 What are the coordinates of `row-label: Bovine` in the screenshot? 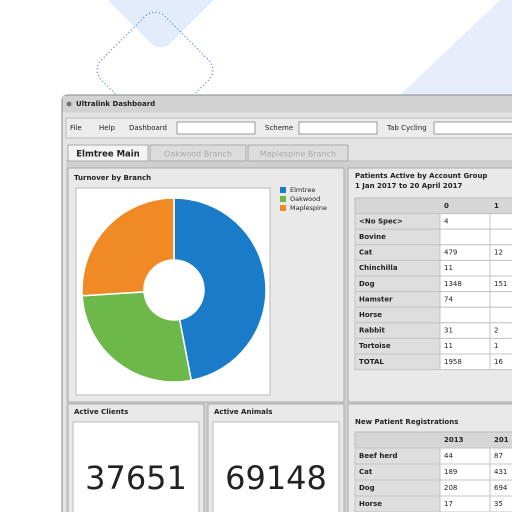 It's located at (372, 237).